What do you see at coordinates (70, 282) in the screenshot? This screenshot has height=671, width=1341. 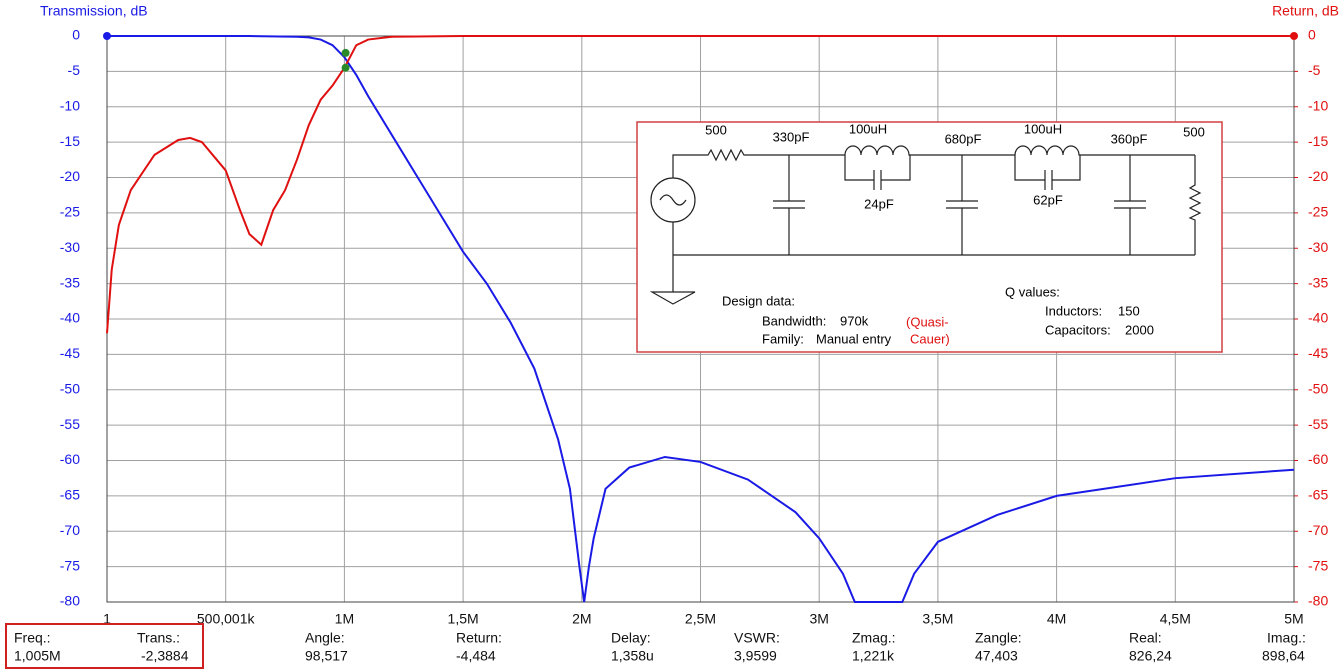 I see `y-tick-label: -35` at bounding box center [70, 282].